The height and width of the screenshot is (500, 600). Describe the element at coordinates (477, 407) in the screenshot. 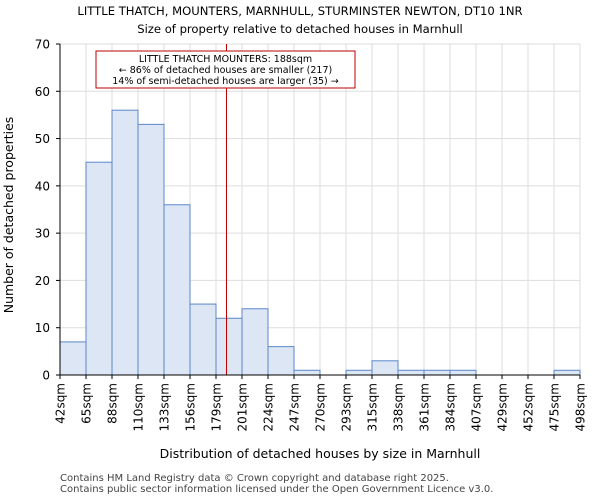

I see `x-tick-label: 407sqm` at that location.